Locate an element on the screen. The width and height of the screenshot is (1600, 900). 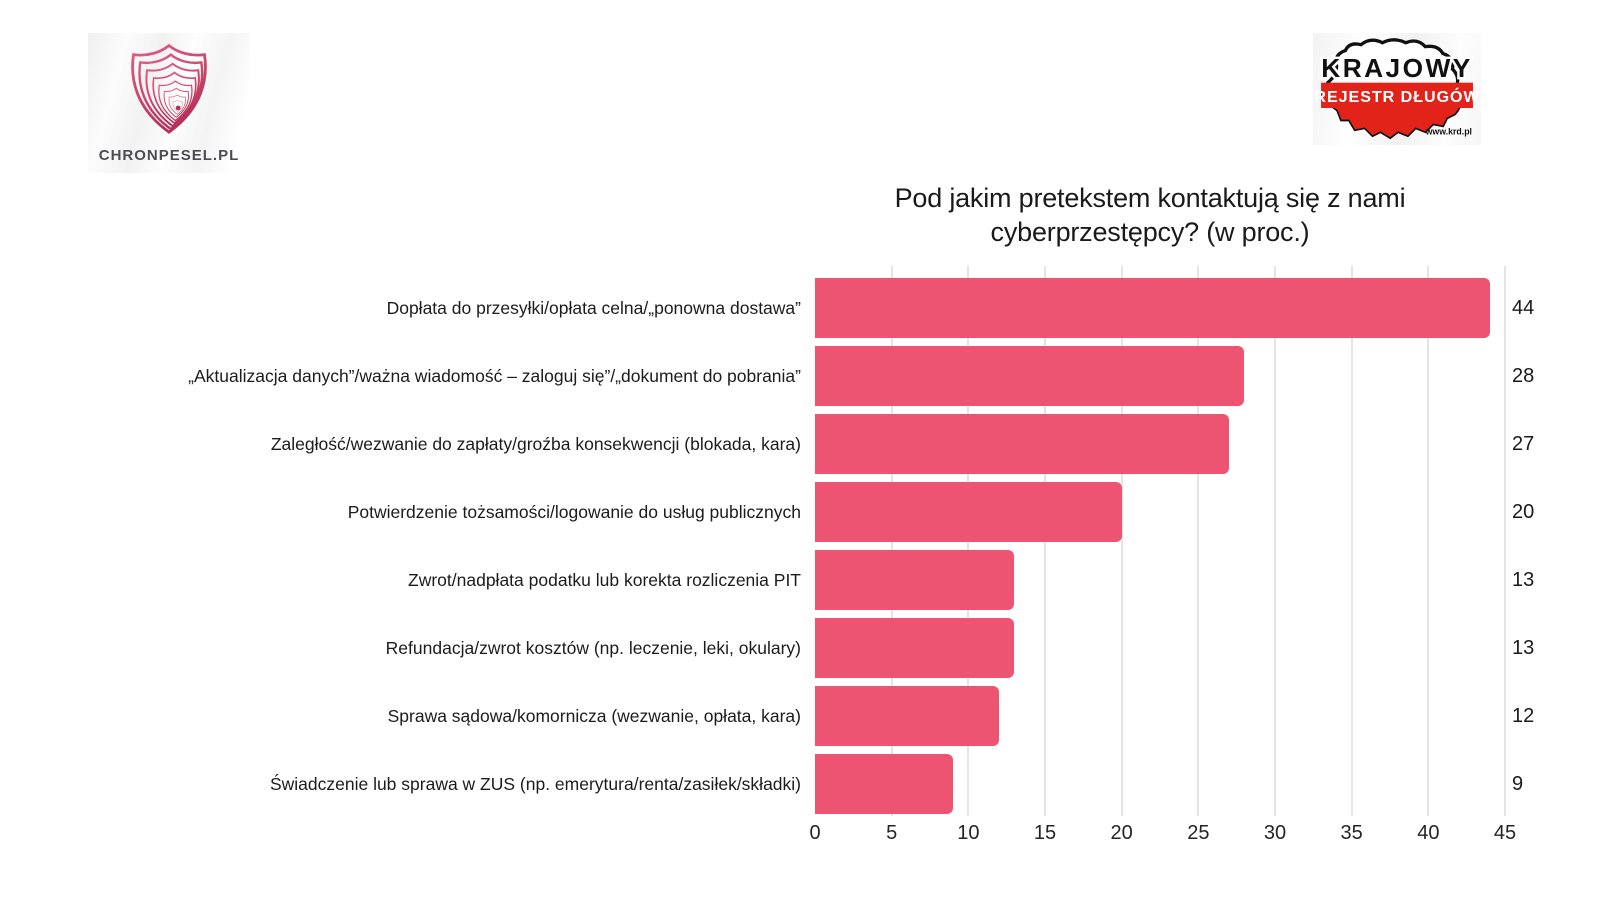
x-tick-label: 5 is located at coordinates (892, 833).